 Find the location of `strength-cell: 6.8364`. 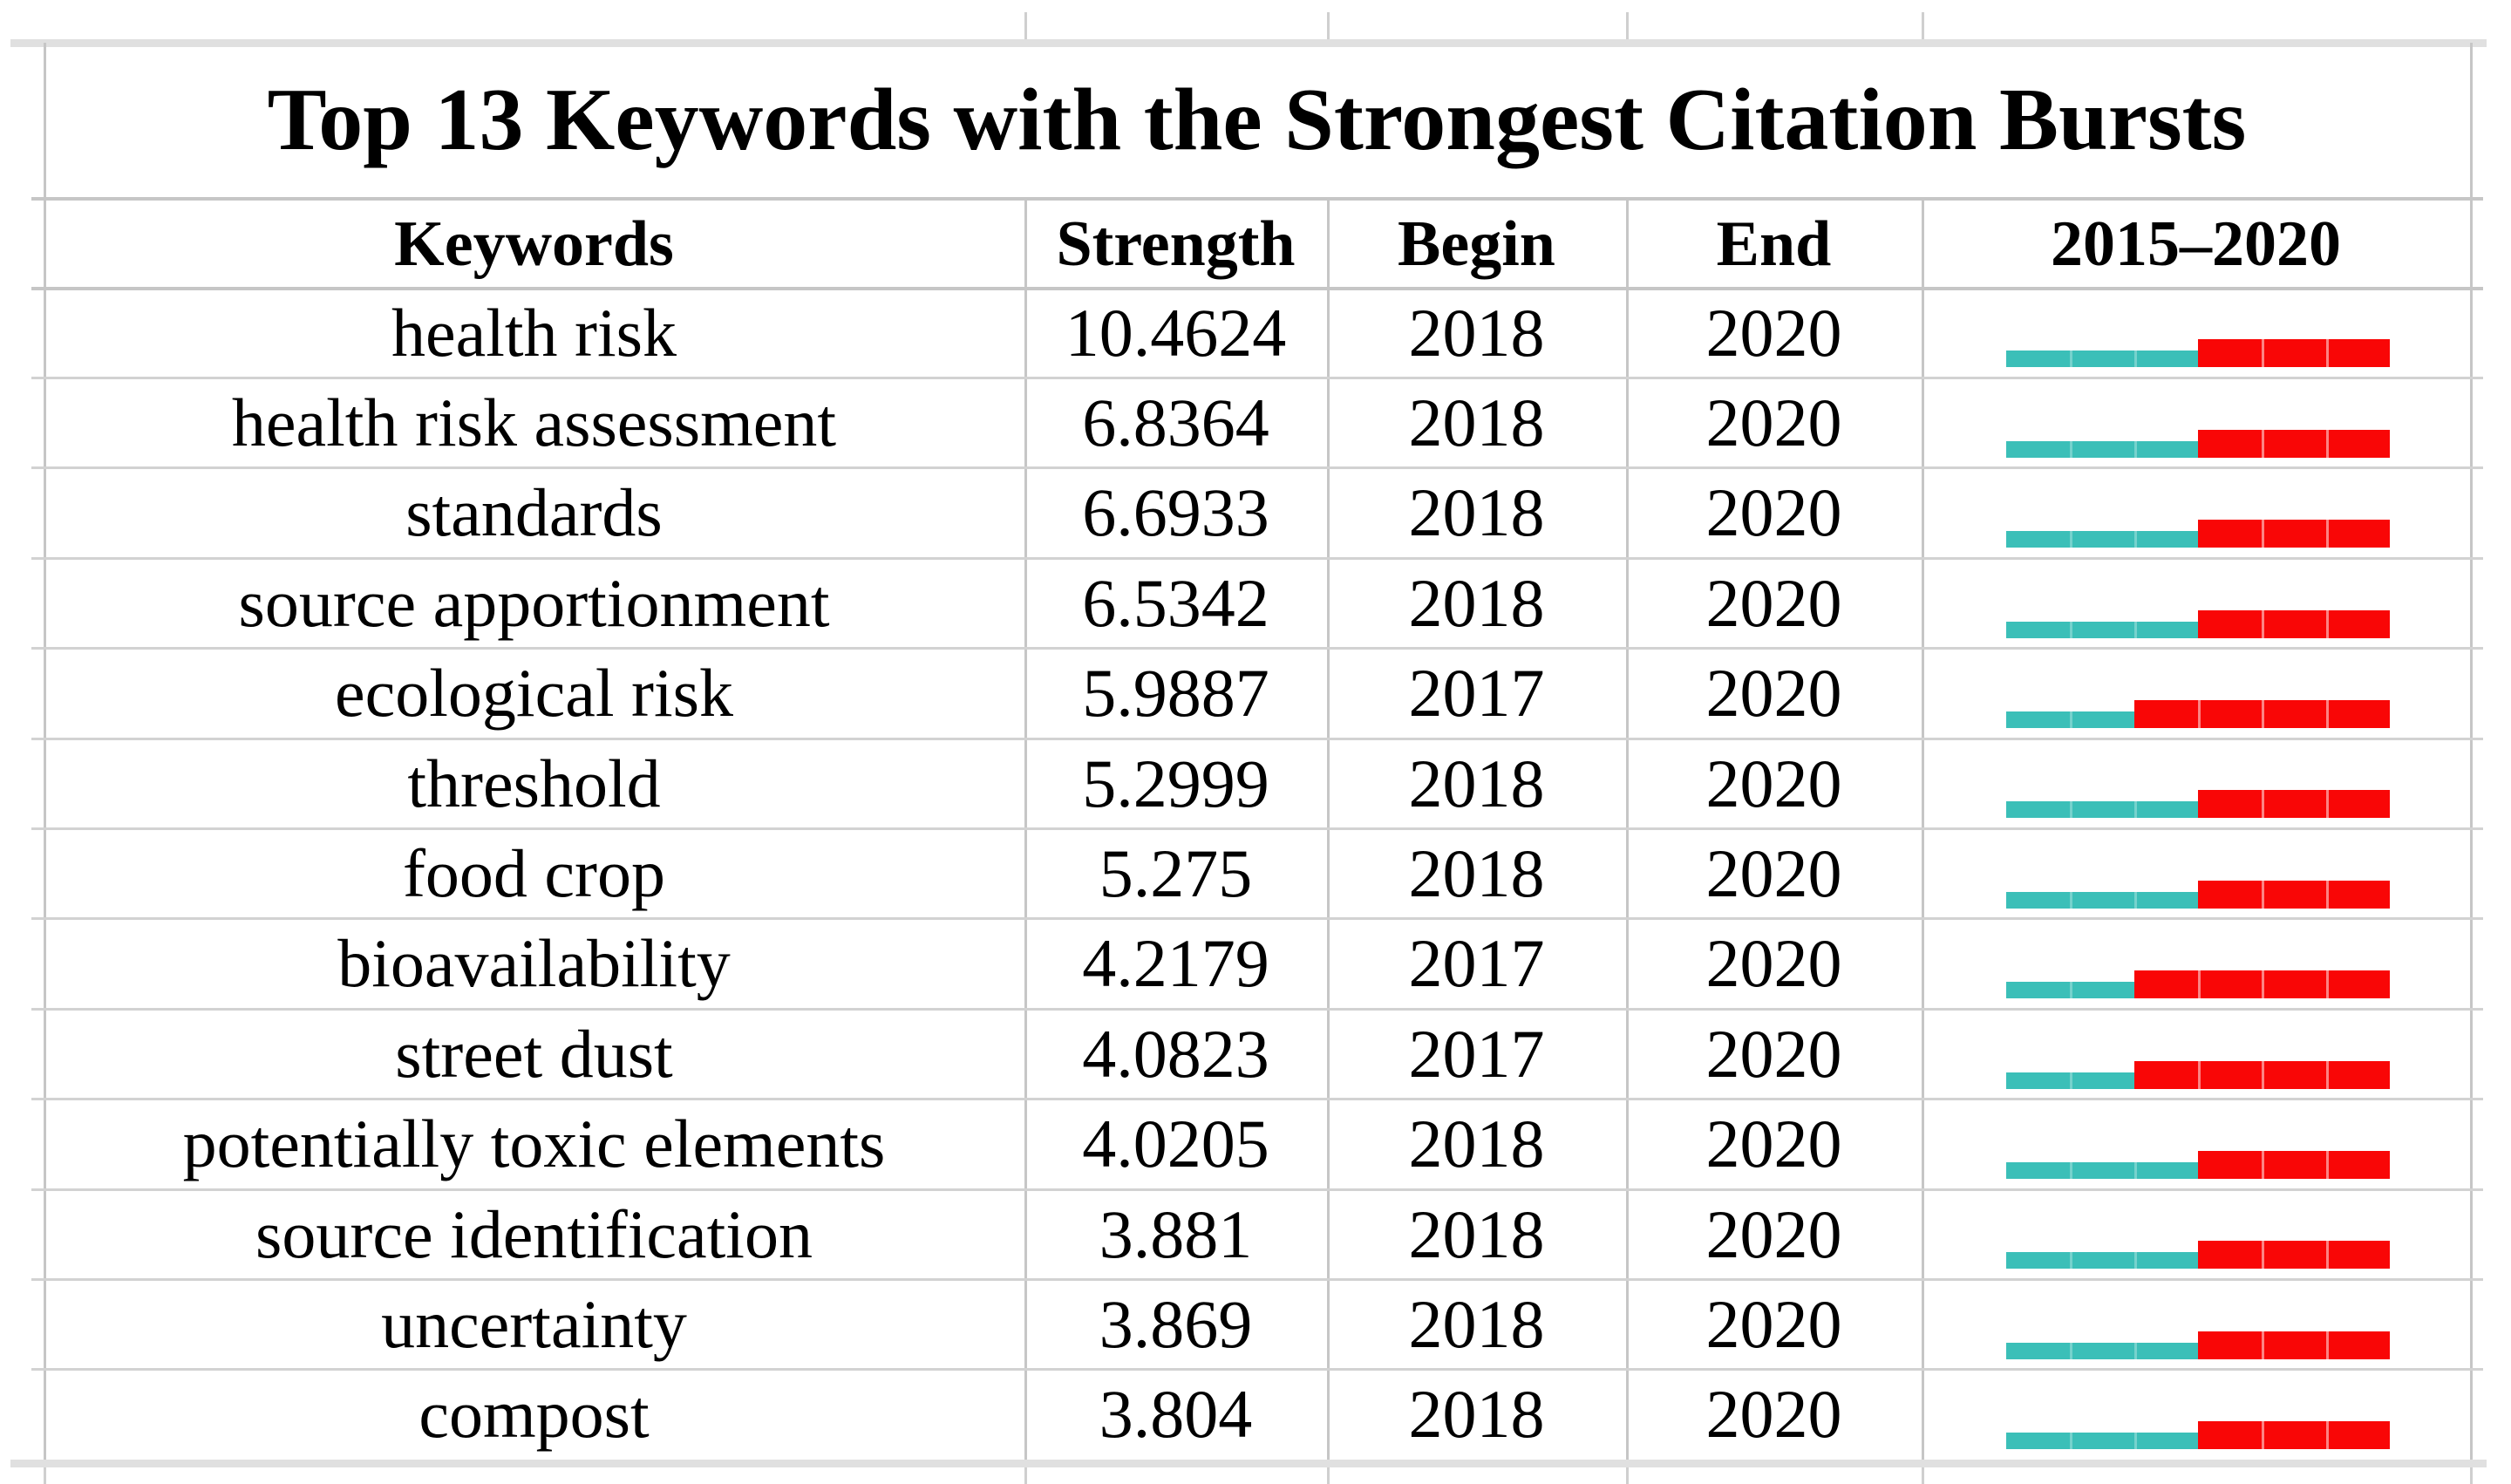

strength-cell: 6.8364 is located at coordinates (1175, 423).